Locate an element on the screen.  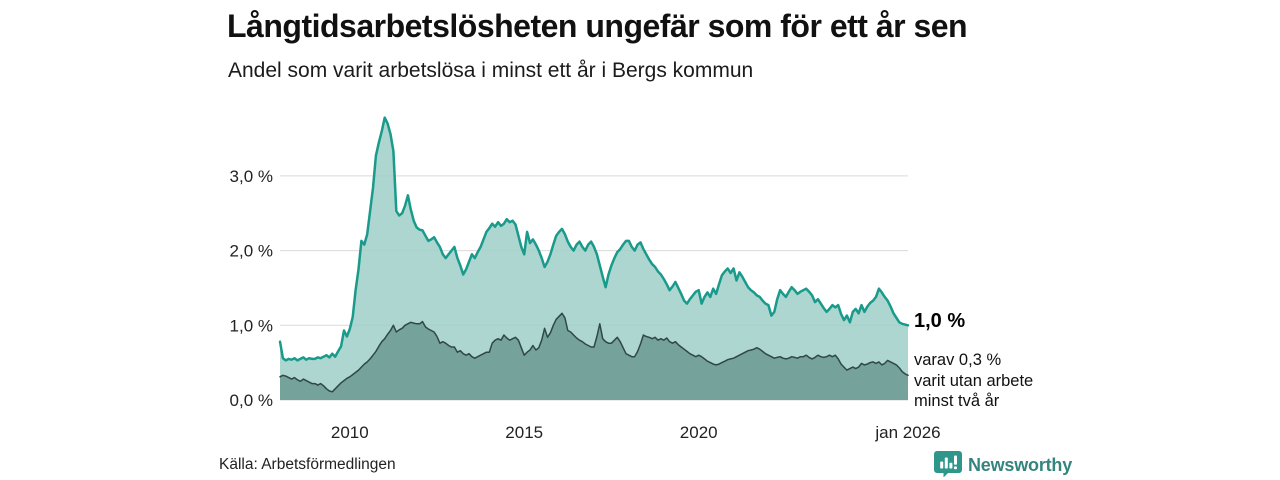
line-utan-arbete-minst-tva-ar is located at coordinates (594, 352).